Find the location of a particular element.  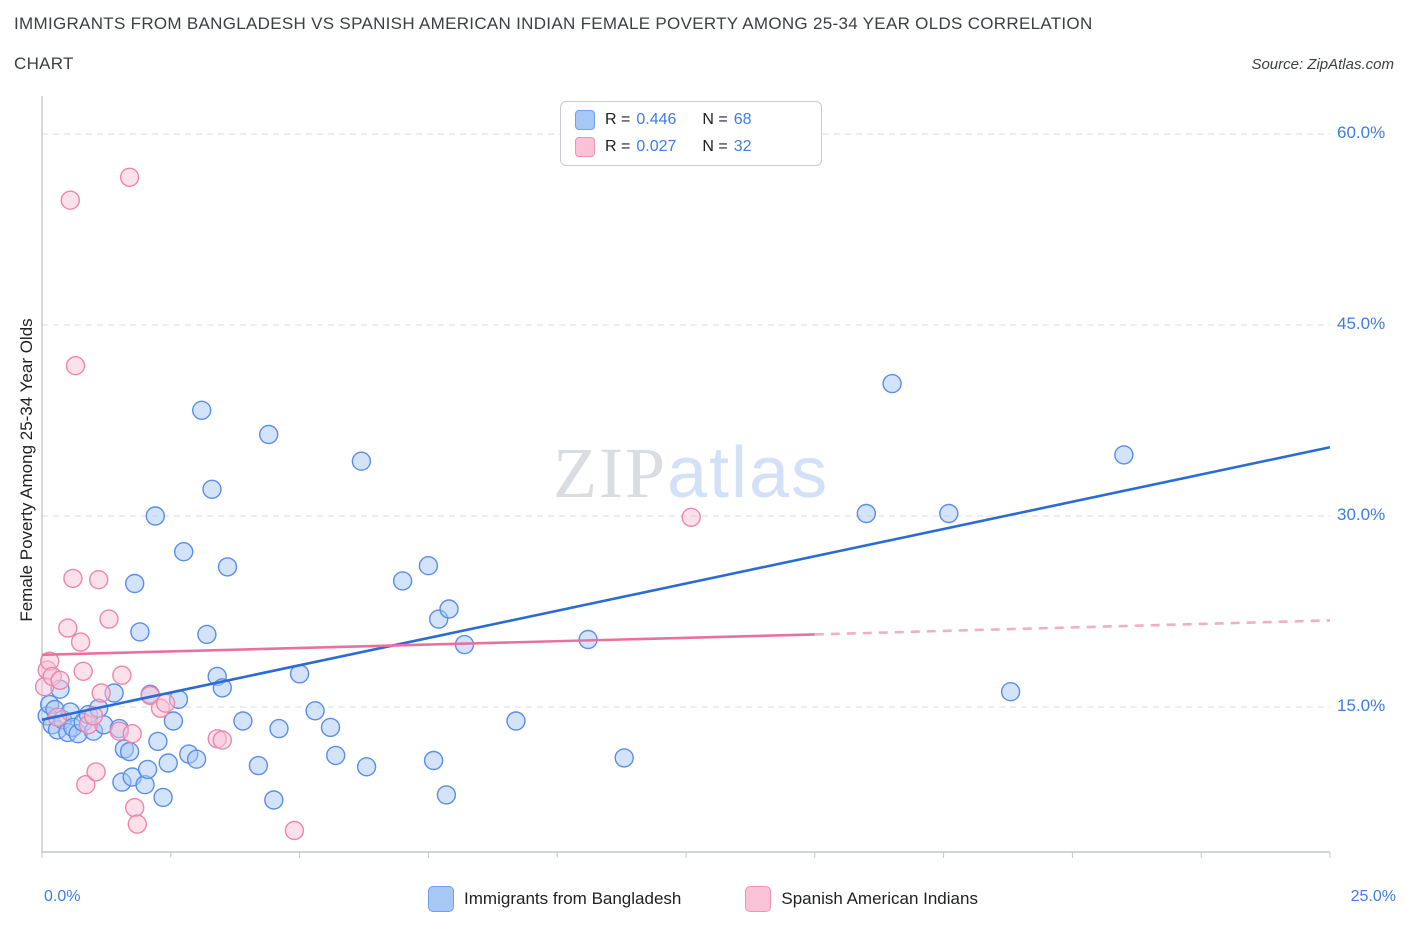

series-swatch-spanish-american-indians is located at coordinates (758, 899).